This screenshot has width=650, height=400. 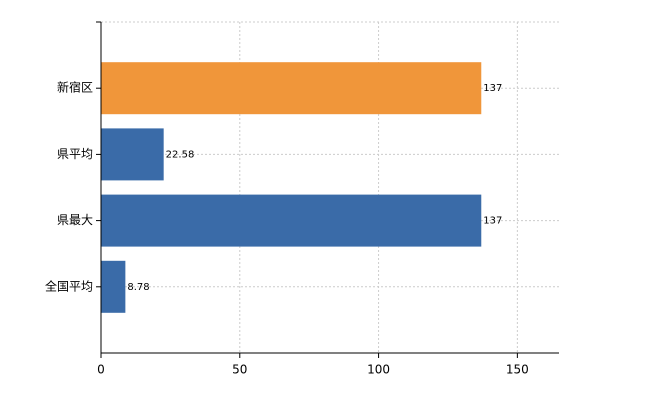 What do you see at coordinates (75, 220) in the screenshot?
I see `y-tick-label: 県最大` at bounding box center [75, 220].